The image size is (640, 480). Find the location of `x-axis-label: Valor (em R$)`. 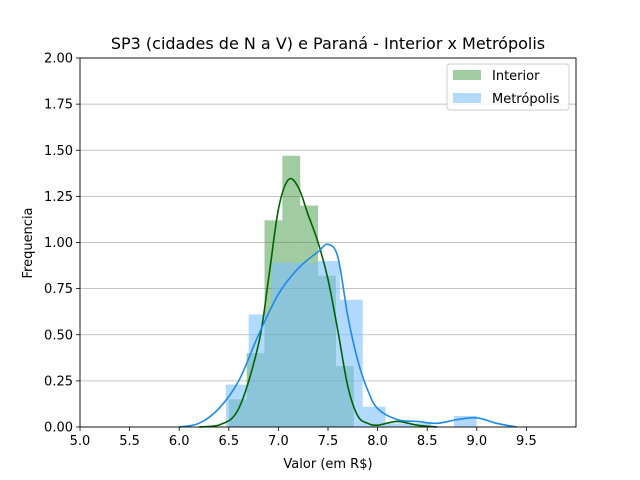

x-axis-label: Valor (em R$) is located at coordinates (327, 464).